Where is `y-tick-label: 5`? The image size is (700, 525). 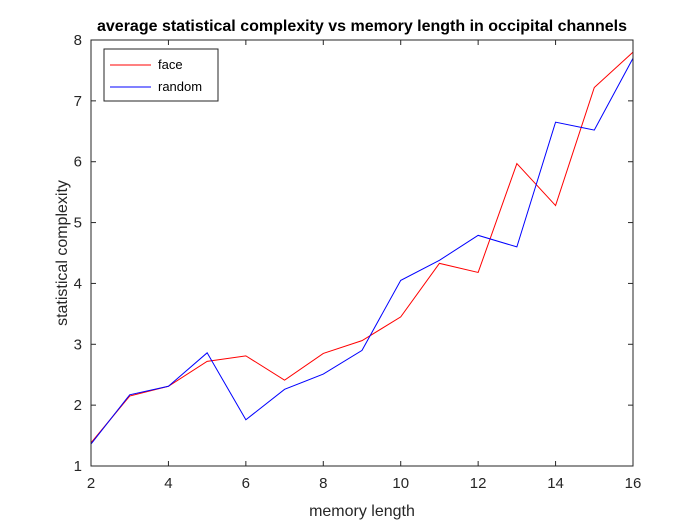 y-tick-label: 5 is located at coordinates (78, 223).